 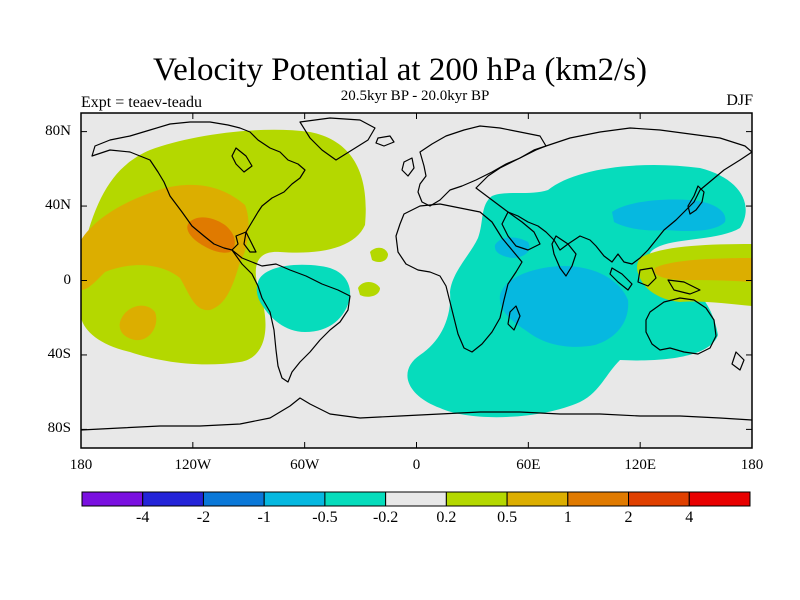 What do you see at coordinates (303, 298) in the screenshot?
I see `contour-region-neg-samerica` at bounding box center [303, 298].